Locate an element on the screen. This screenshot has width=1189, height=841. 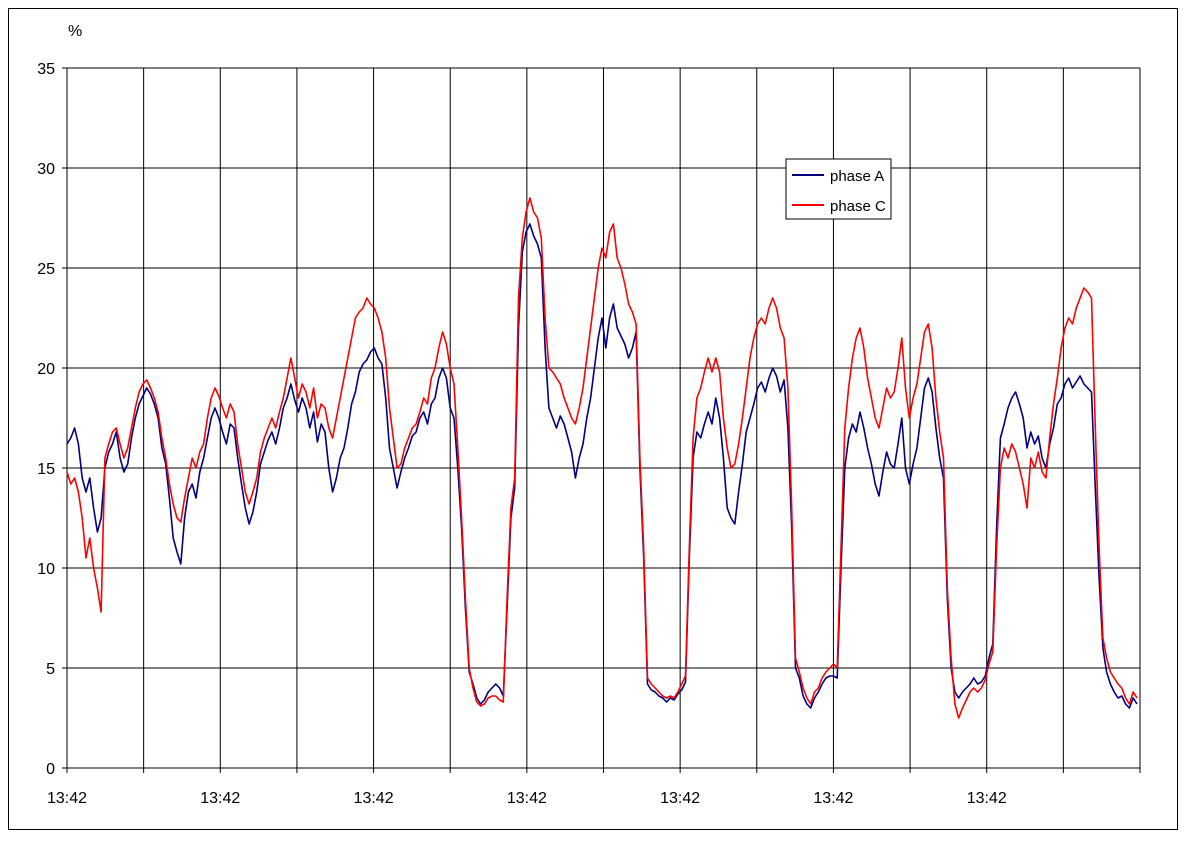
y-tick-label: 30 is located at coordinates (46, 169).